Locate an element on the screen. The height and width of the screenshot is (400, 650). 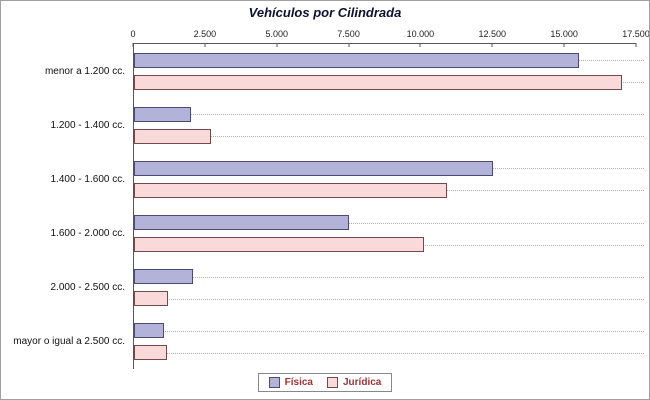
x-axis-row: 0 2.500 5.000 7.500 10.000 12.500 15.000 17.500 is located at coordinates (325, 34).